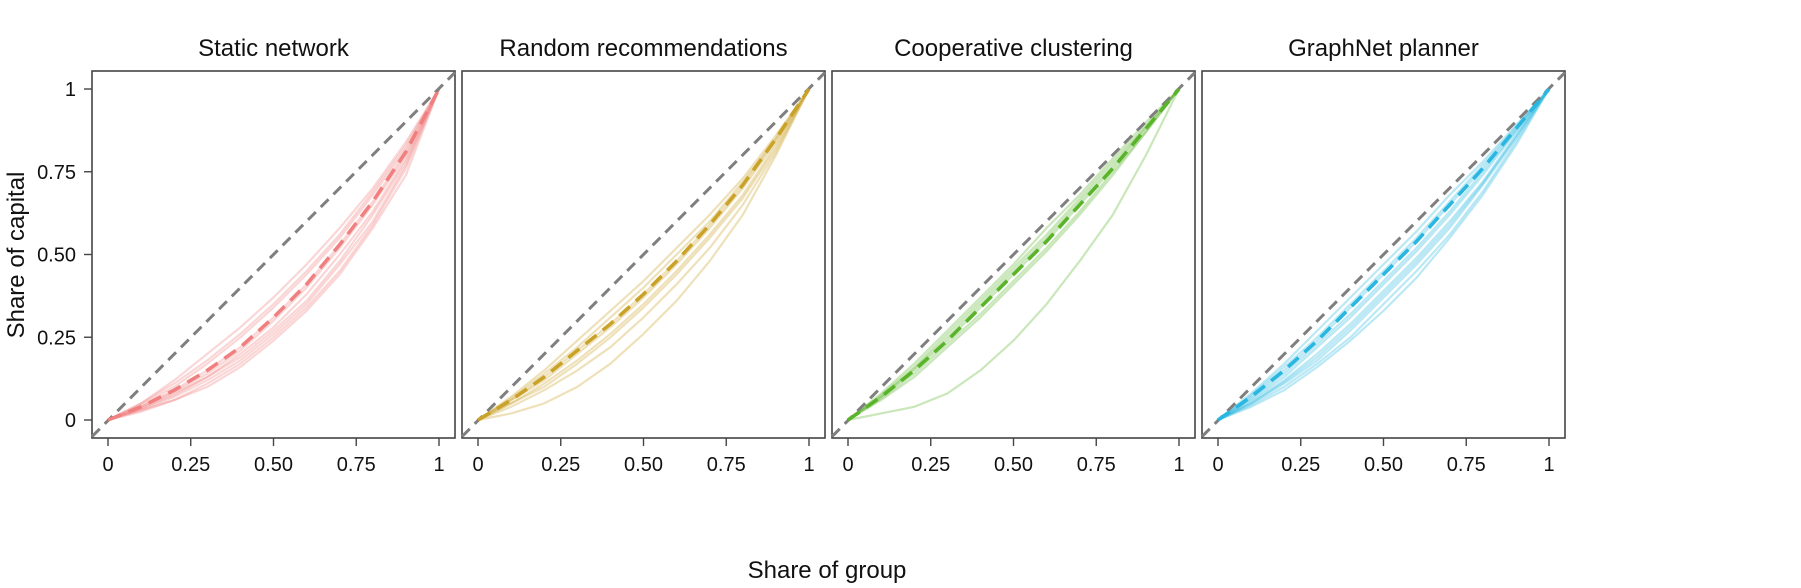  I want to click on panel-3-x-tick-label: 0.50, so click(1013, 465).